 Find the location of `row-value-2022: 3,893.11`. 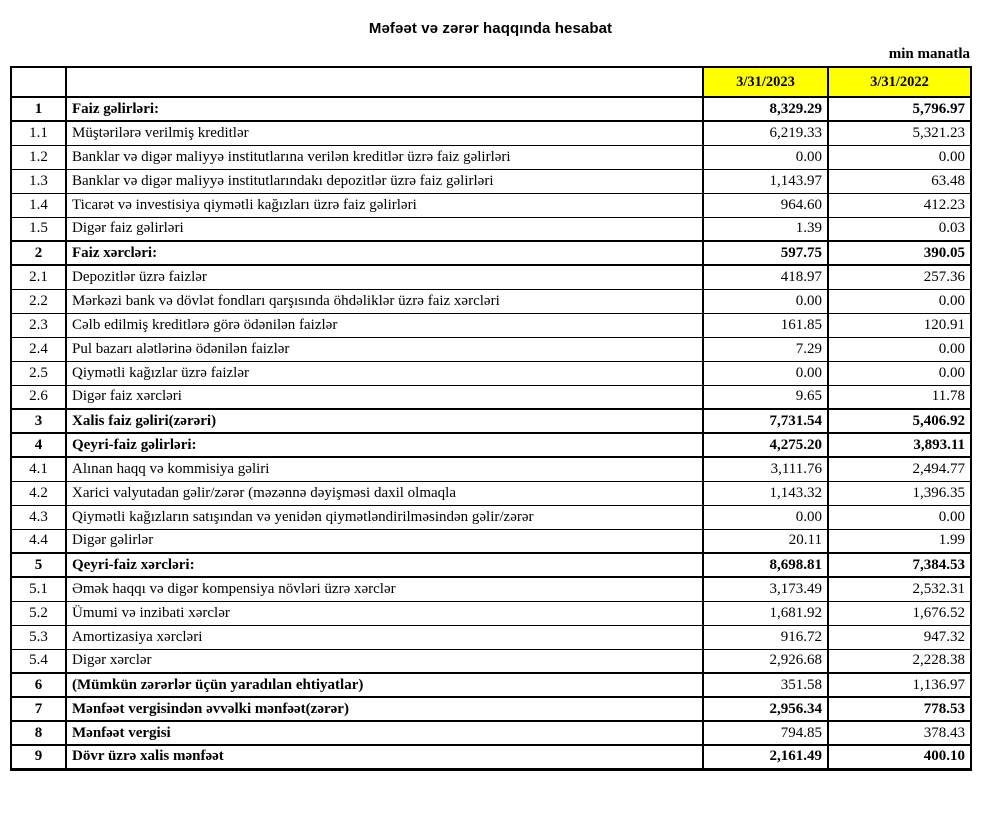

row-value-2022: 3,893.11 is located at coordinates (899, 445).